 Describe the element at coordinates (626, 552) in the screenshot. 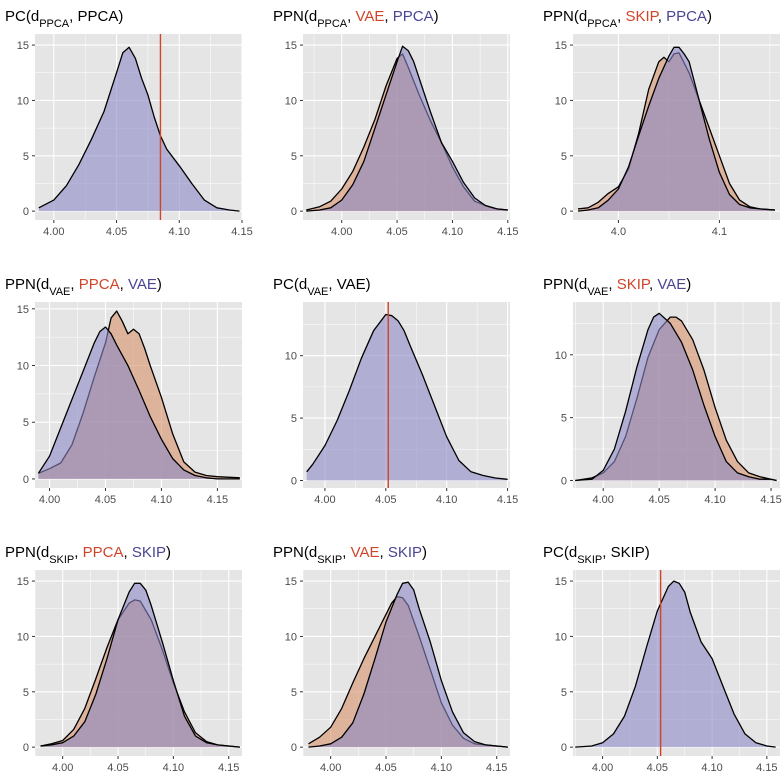

I see `title-segment: , SKIP)` at that location.